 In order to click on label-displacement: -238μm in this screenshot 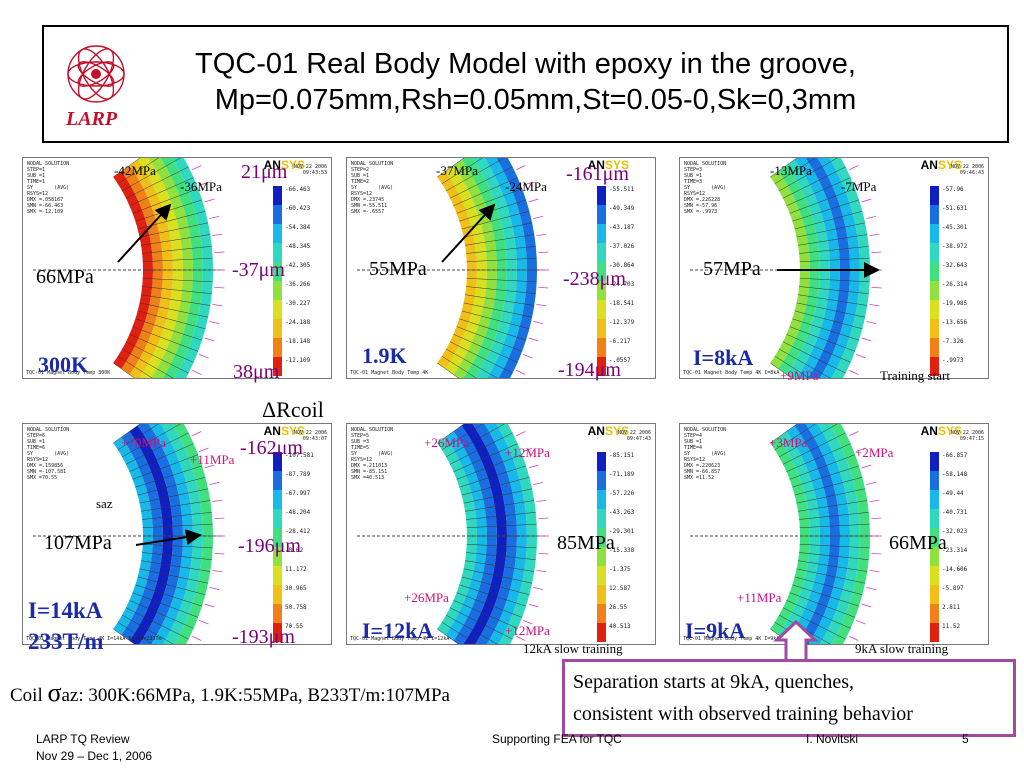, I will do `click(594, 279)`.